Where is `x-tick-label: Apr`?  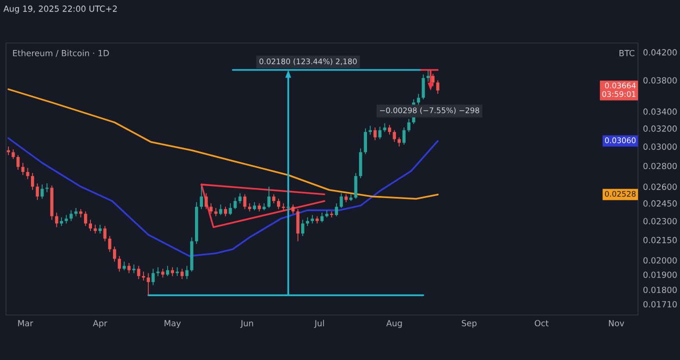 x-tick-label: Apr is located at coordinates (100, 324).